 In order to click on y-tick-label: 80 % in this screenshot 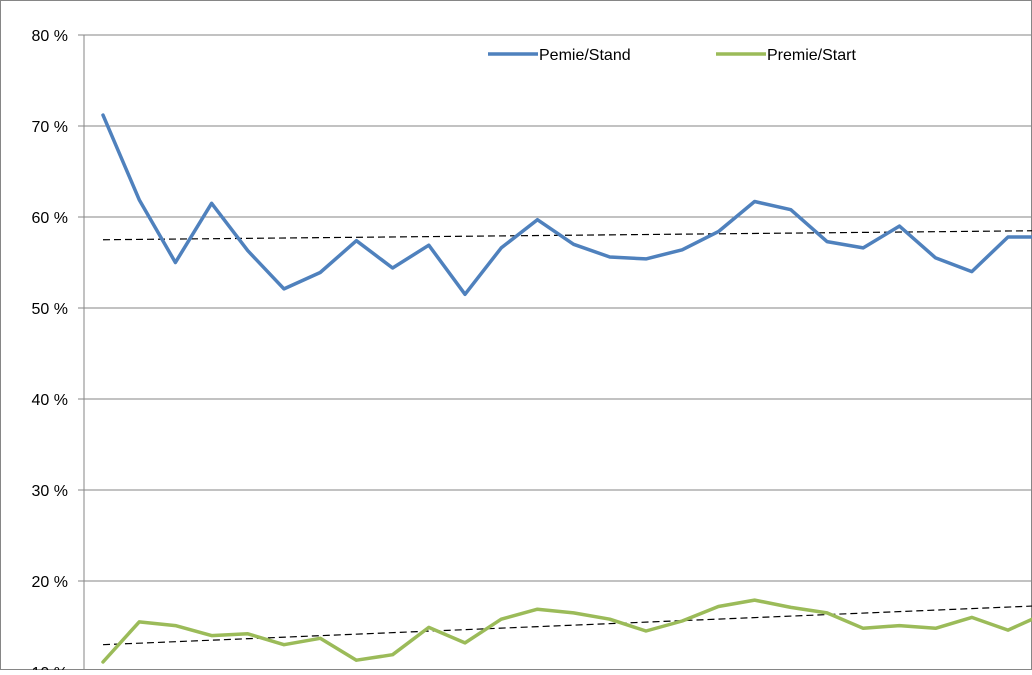, I will do `click(50, 36)`.